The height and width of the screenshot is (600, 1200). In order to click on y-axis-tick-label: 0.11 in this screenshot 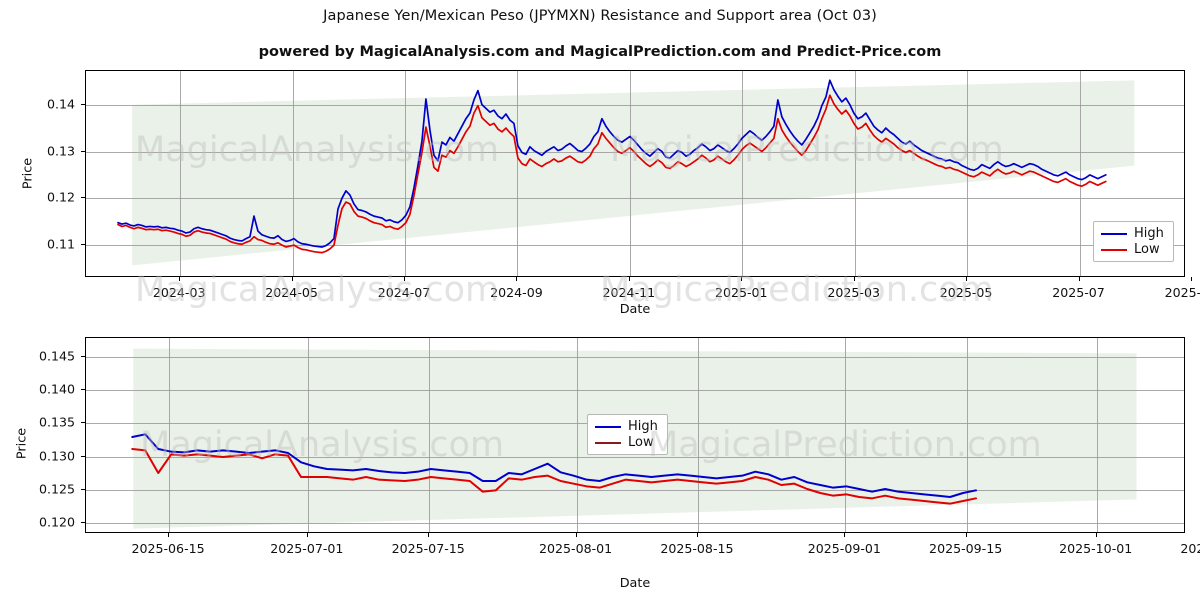, I will do `click(60, 244)`.